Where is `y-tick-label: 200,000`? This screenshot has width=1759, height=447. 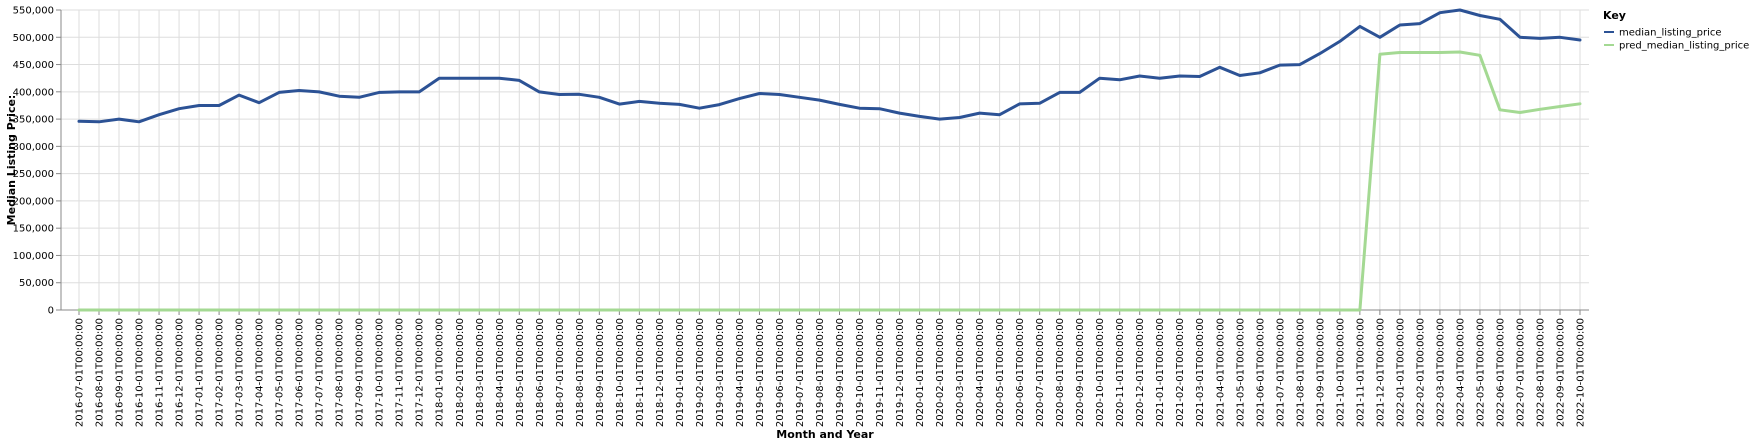
y-tick-label: 200,000 is located at coordinates (33, 201).